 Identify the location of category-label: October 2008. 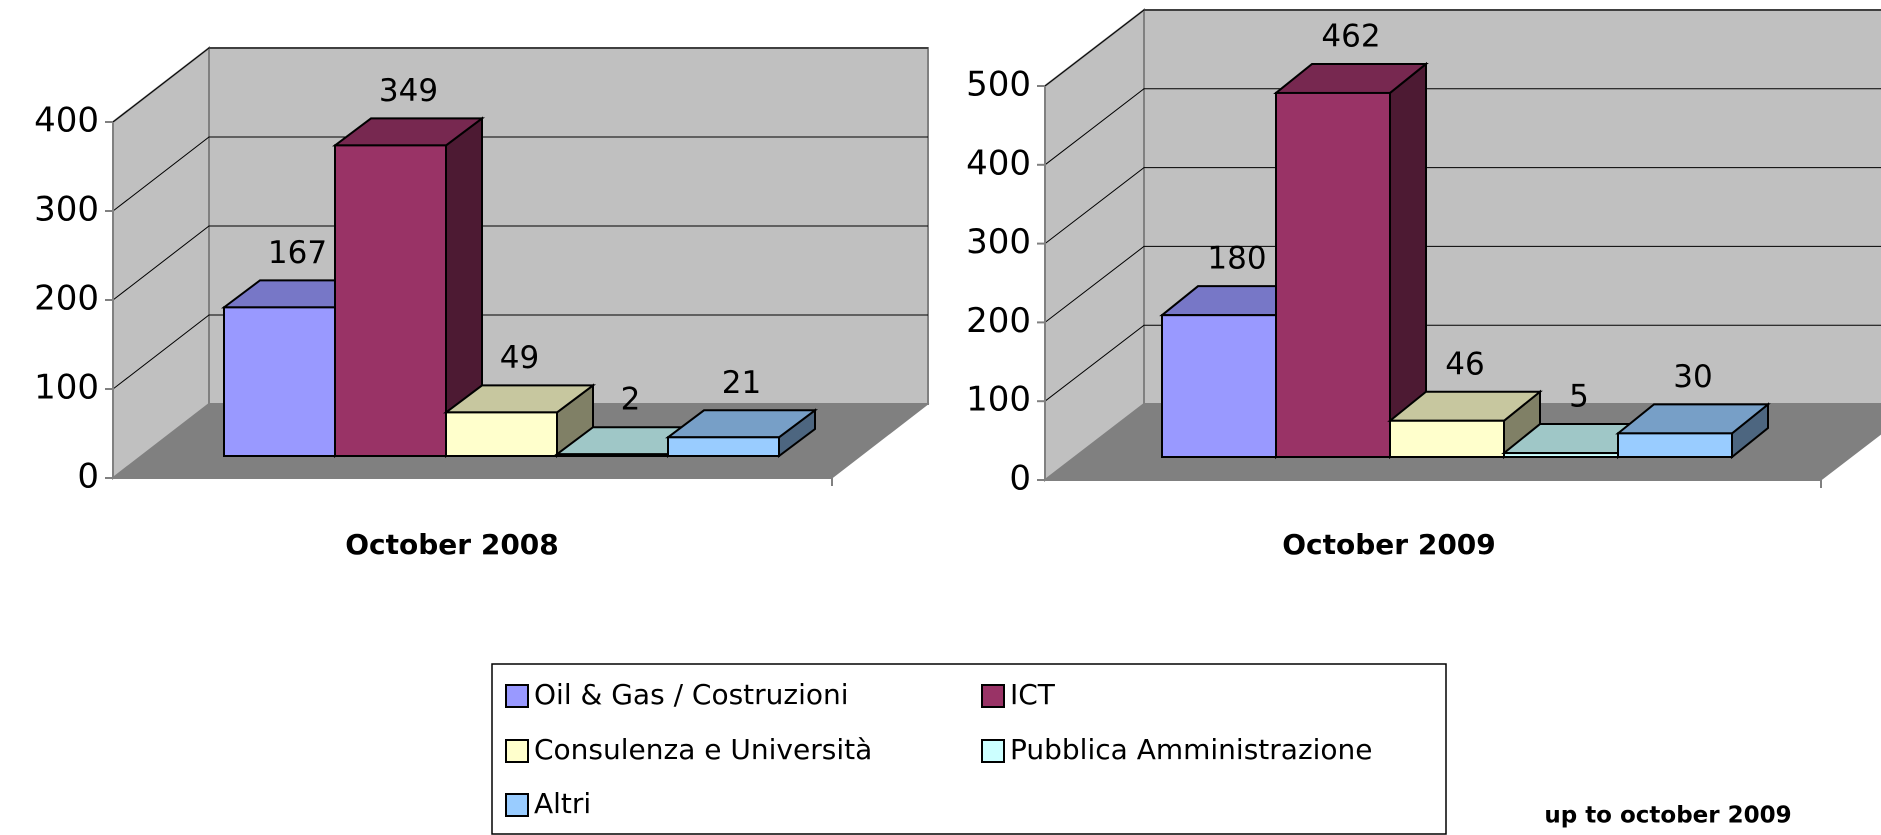
(452, 544).